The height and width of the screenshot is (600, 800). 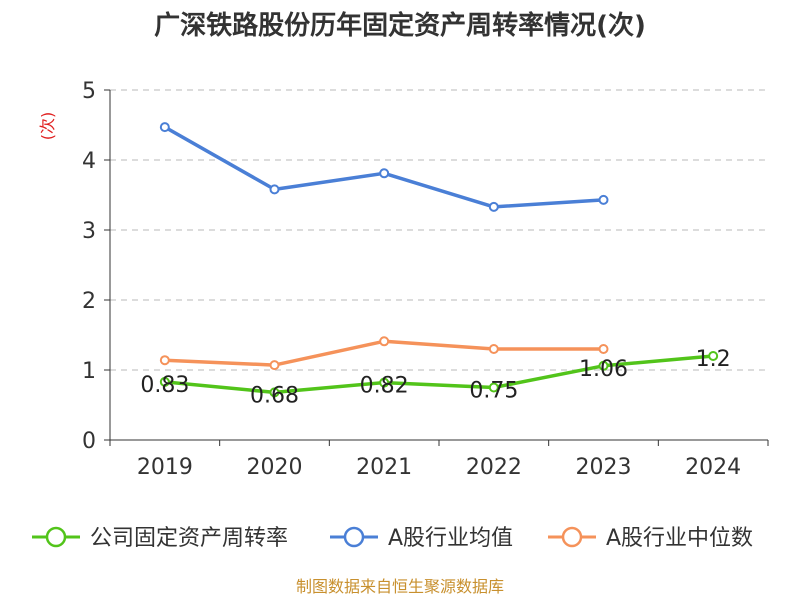 I want to click on y-tick-label: 0, so click(x=89, y=441).